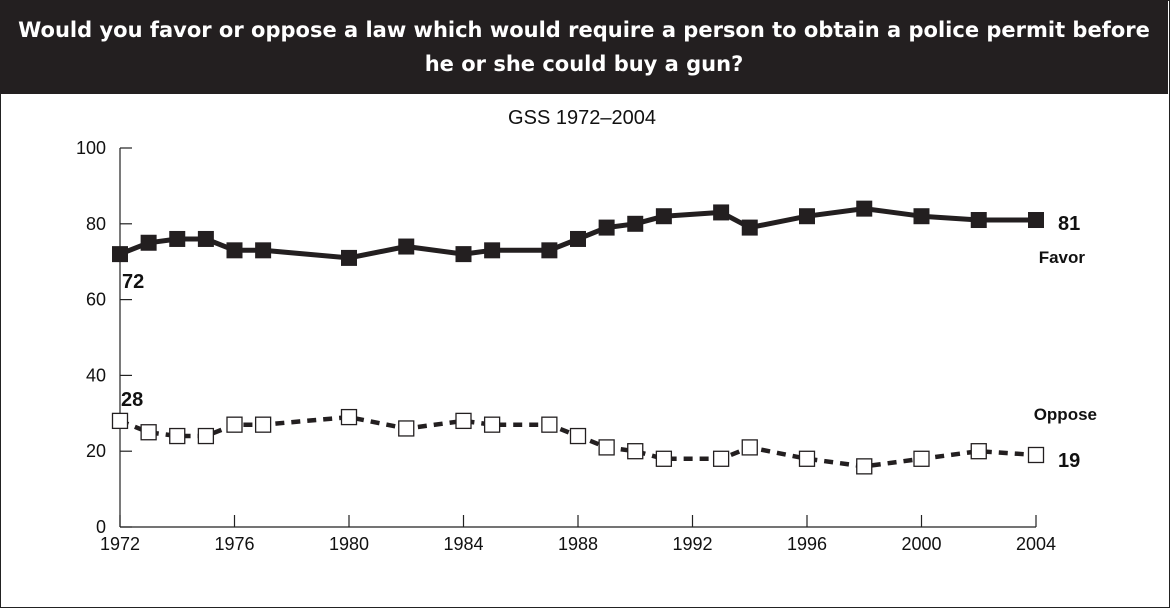  I want to click on oppose-start-label: 28, so click(132, 400).